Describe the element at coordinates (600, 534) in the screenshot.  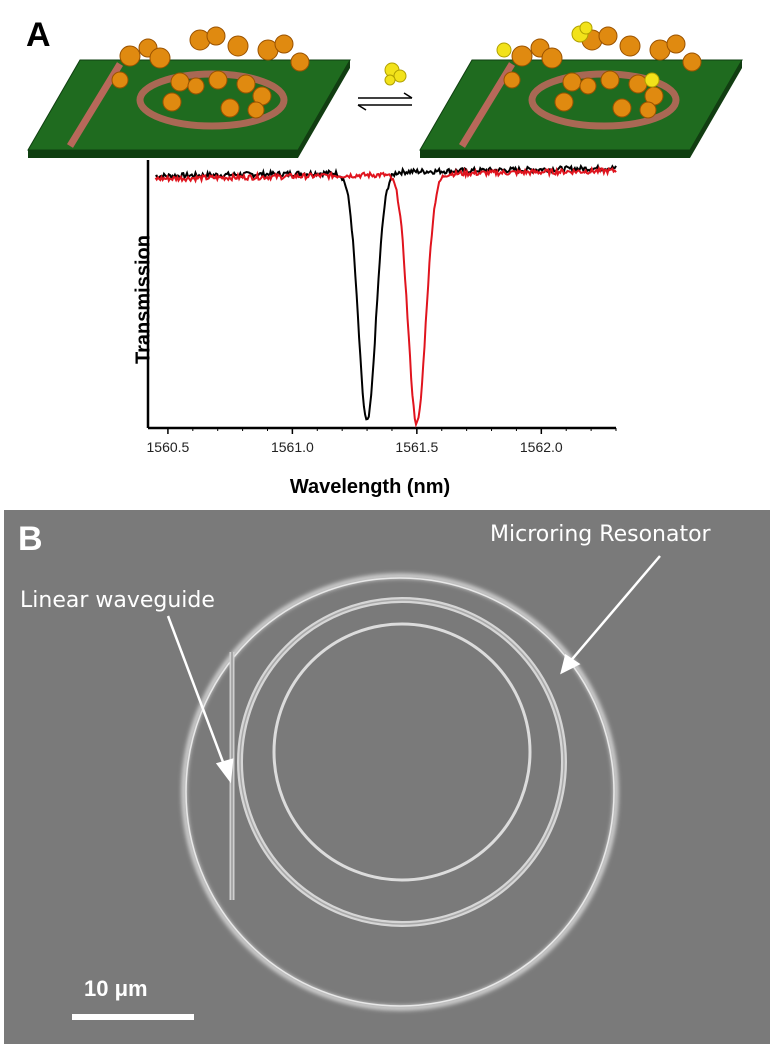
I see `microring-resonator-label: Microring Resonator` at that location.